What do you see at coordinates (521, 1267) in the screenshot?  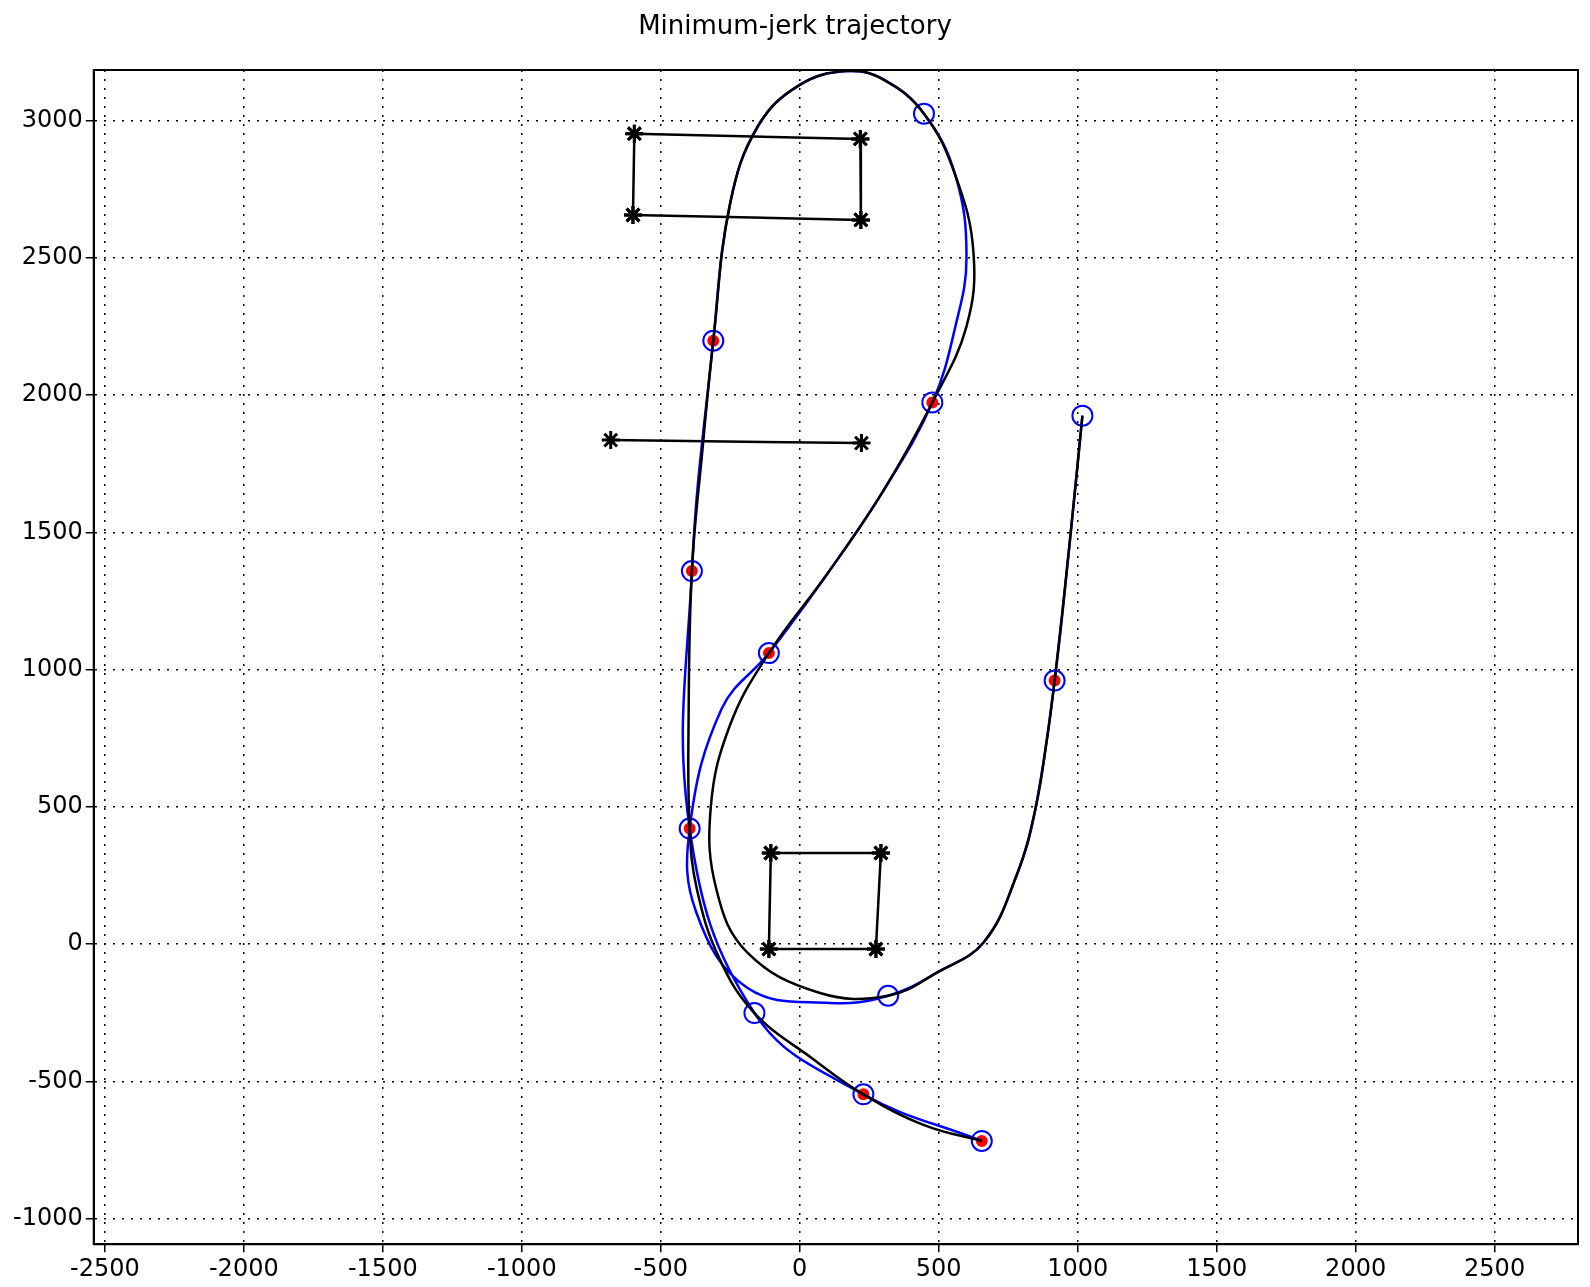 I see `x-tick-label: -1000` at bounding box center [521, 1267].